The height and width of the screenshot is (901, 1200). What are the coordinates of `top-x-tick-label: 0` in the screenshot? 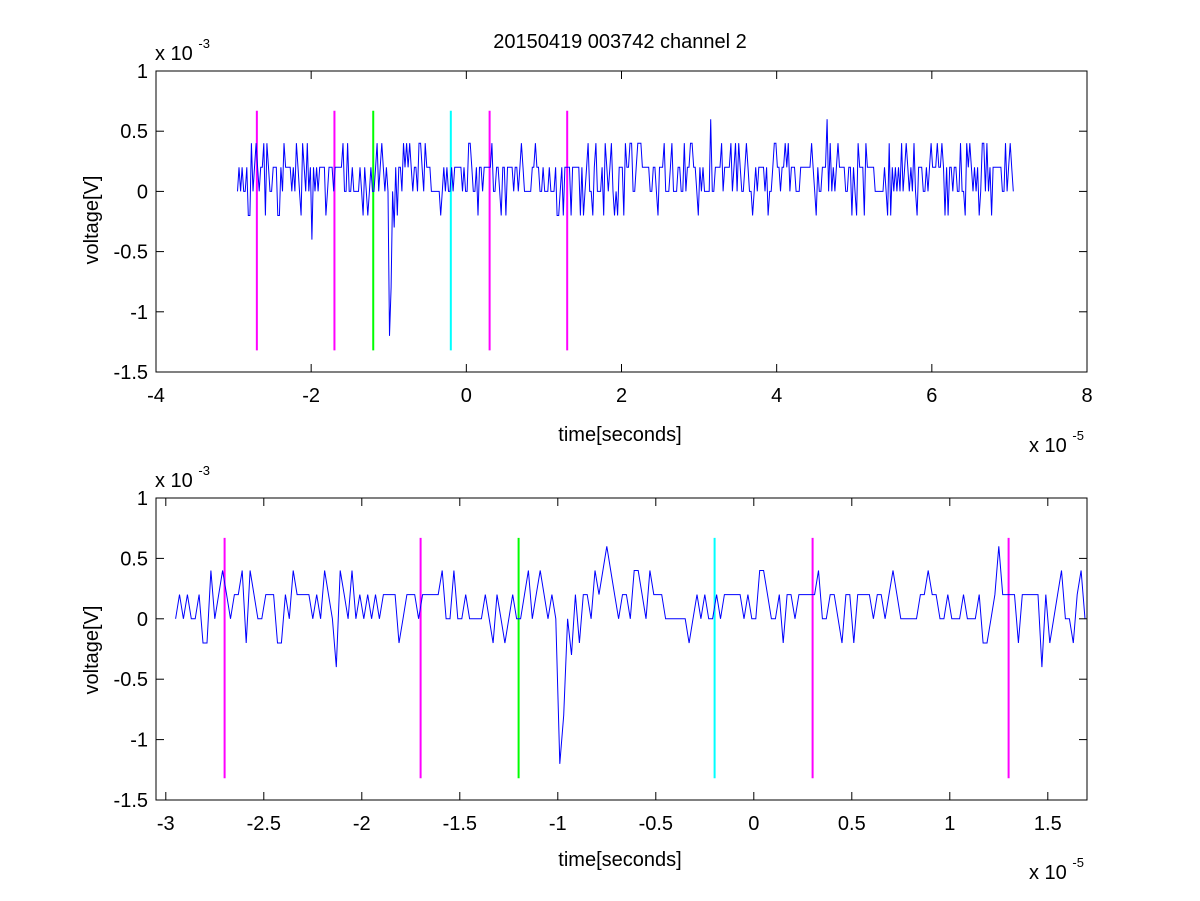 It's located at (466, 396).